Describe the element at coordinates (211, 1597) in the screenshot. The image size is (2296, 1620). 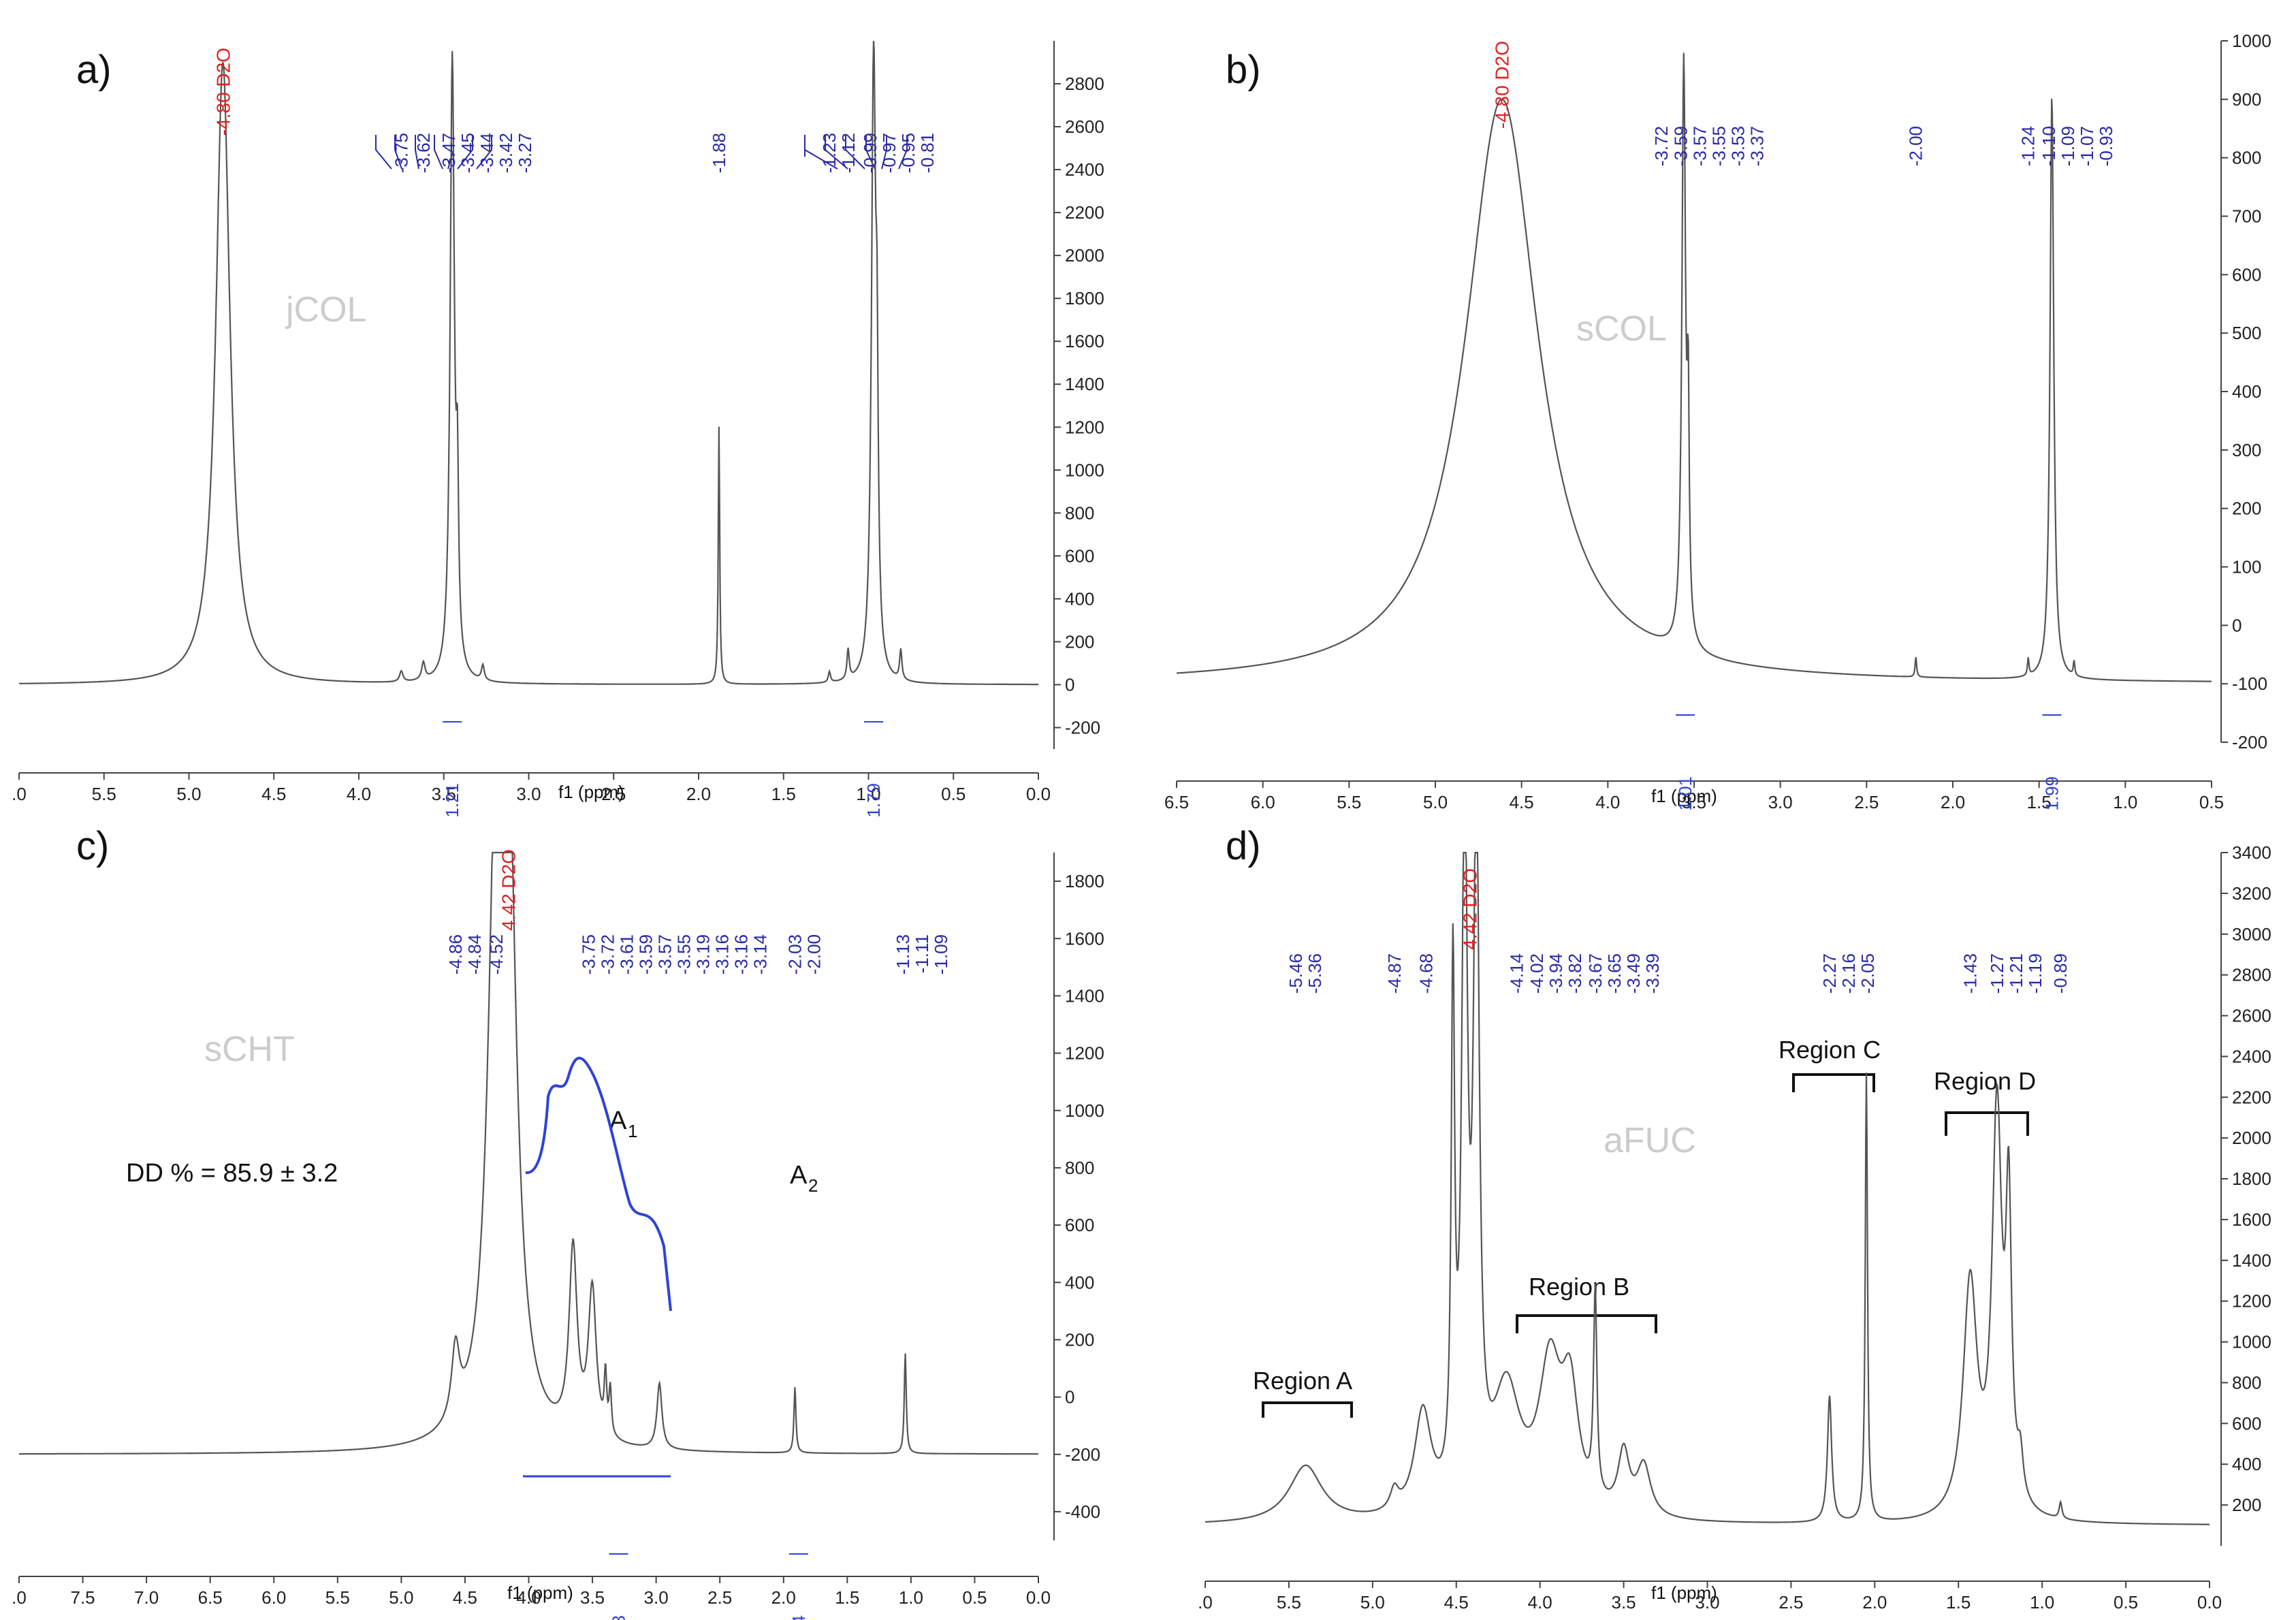
I see `x-tick-label: 6.5` at that location.